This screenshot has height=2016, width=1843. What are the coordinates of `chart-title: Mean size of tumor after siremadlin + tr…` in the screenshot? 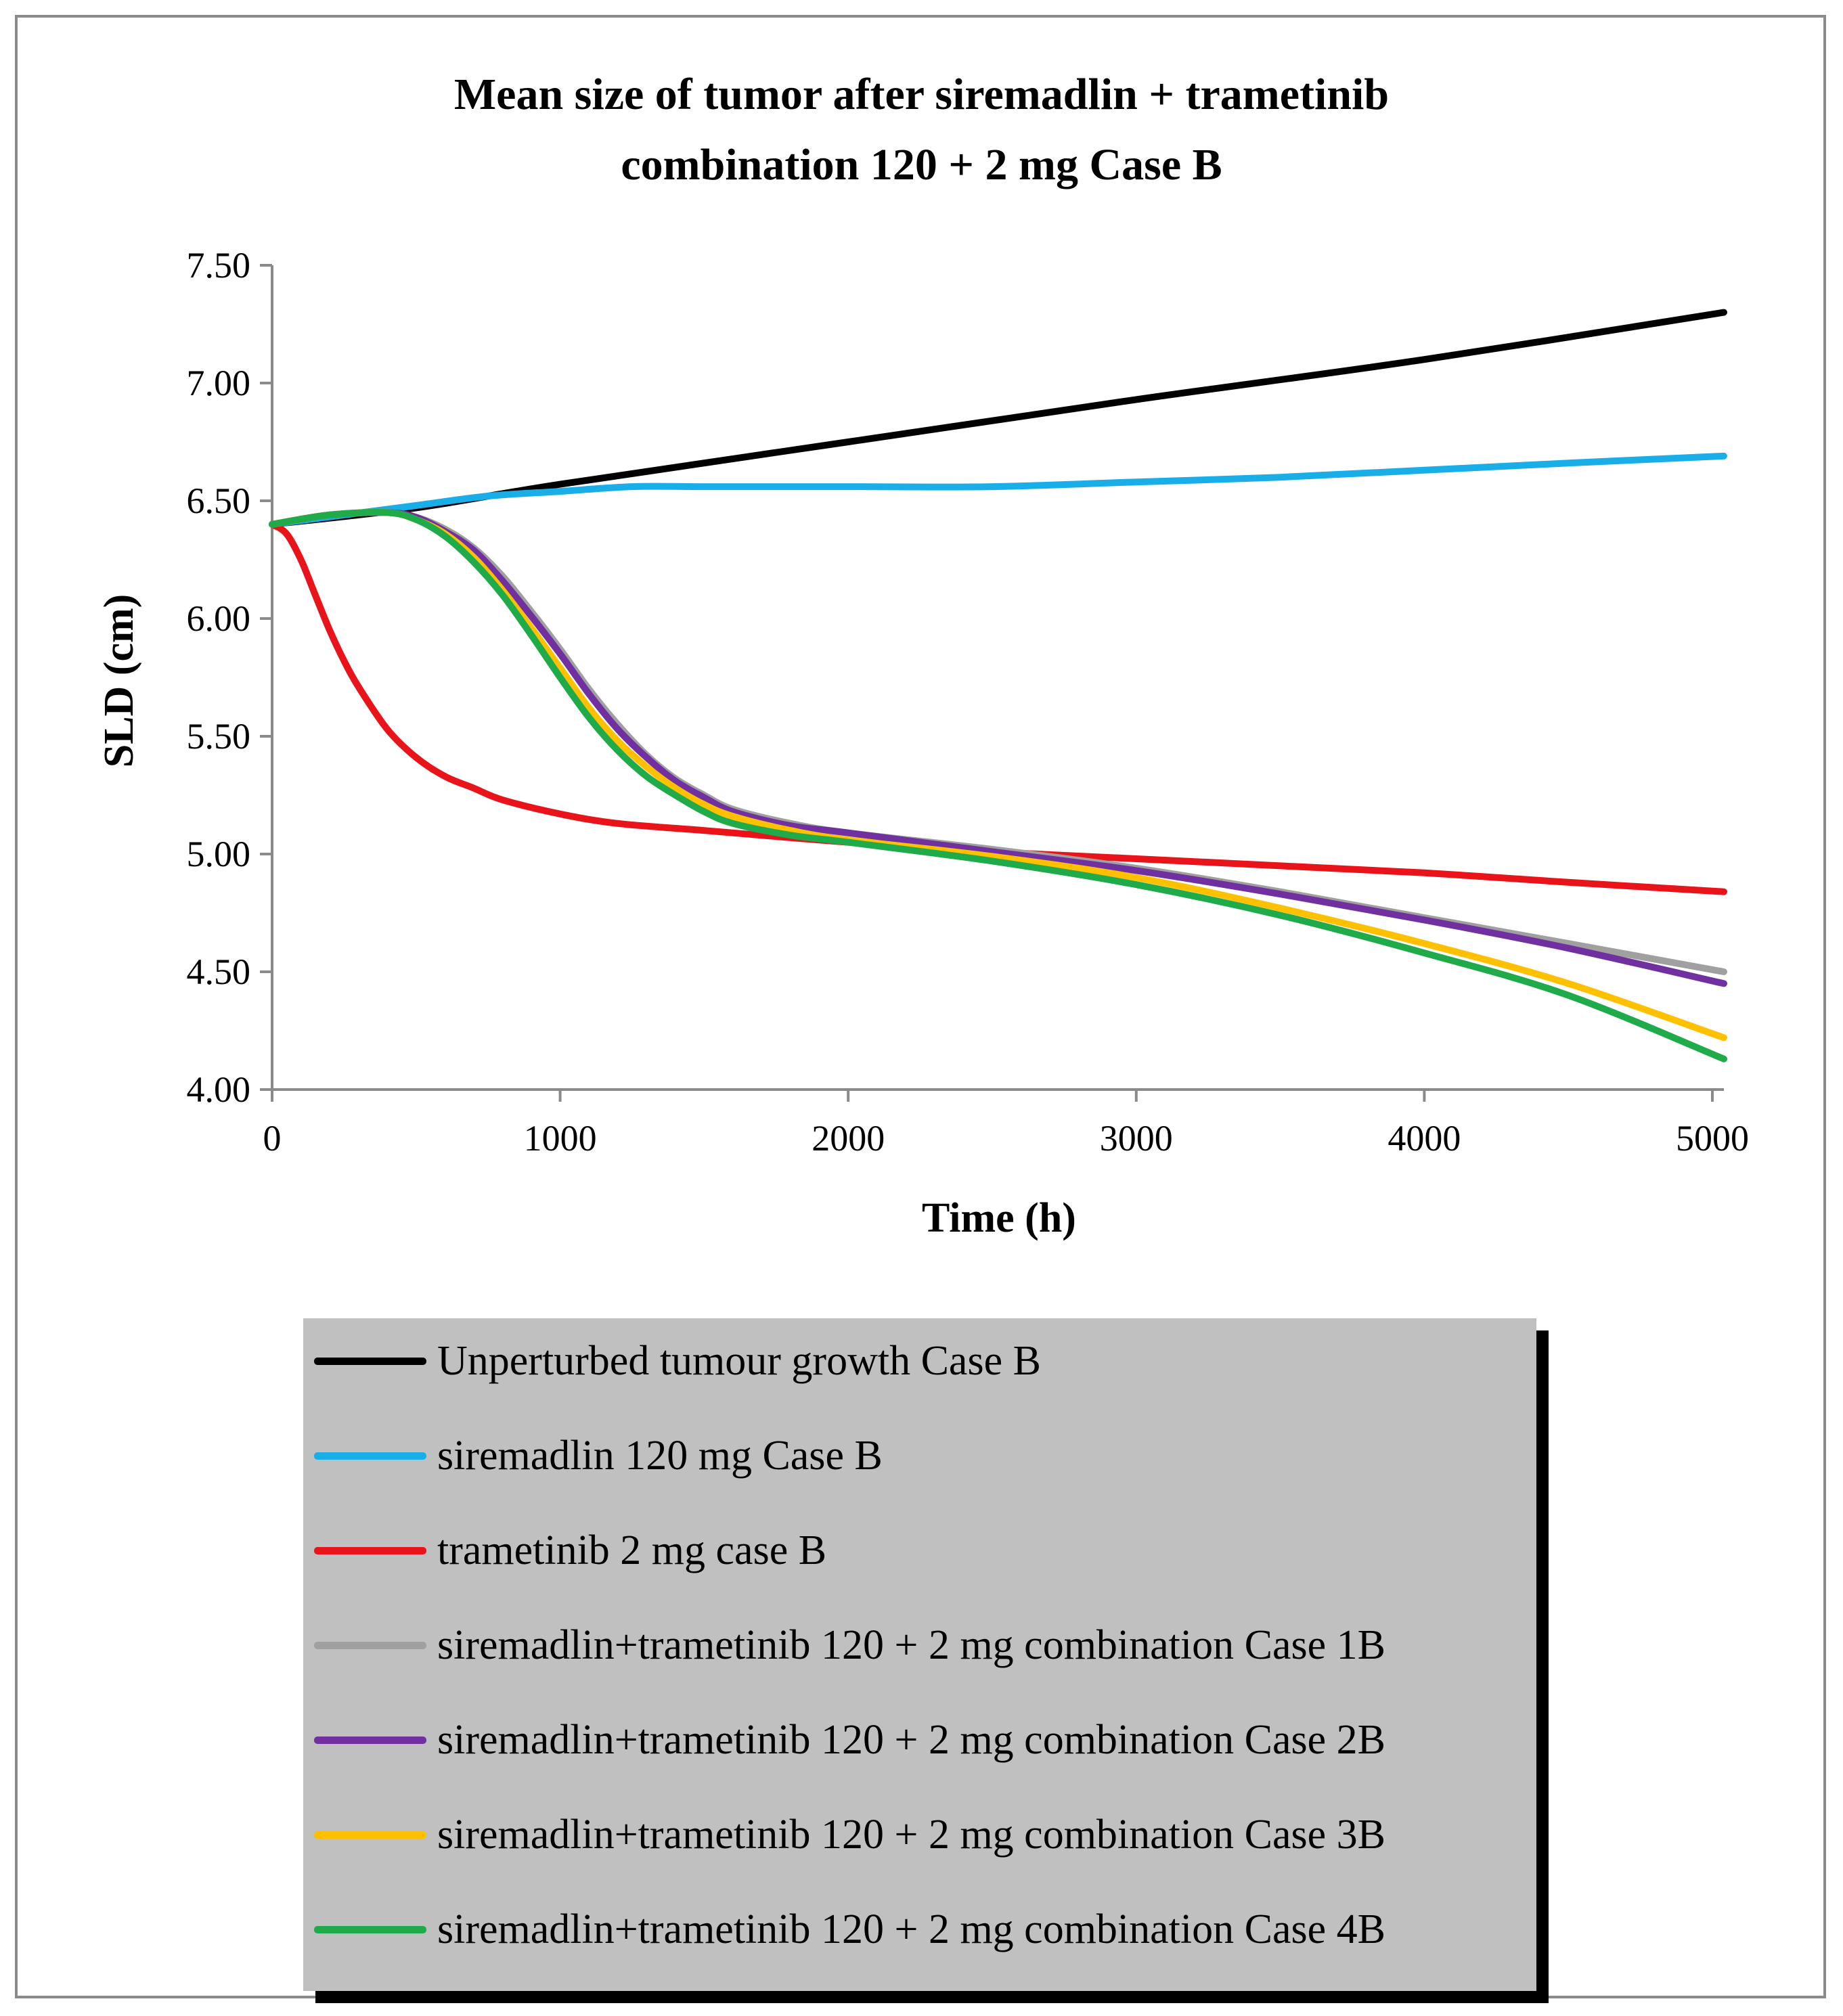 It's located at (921, 130).